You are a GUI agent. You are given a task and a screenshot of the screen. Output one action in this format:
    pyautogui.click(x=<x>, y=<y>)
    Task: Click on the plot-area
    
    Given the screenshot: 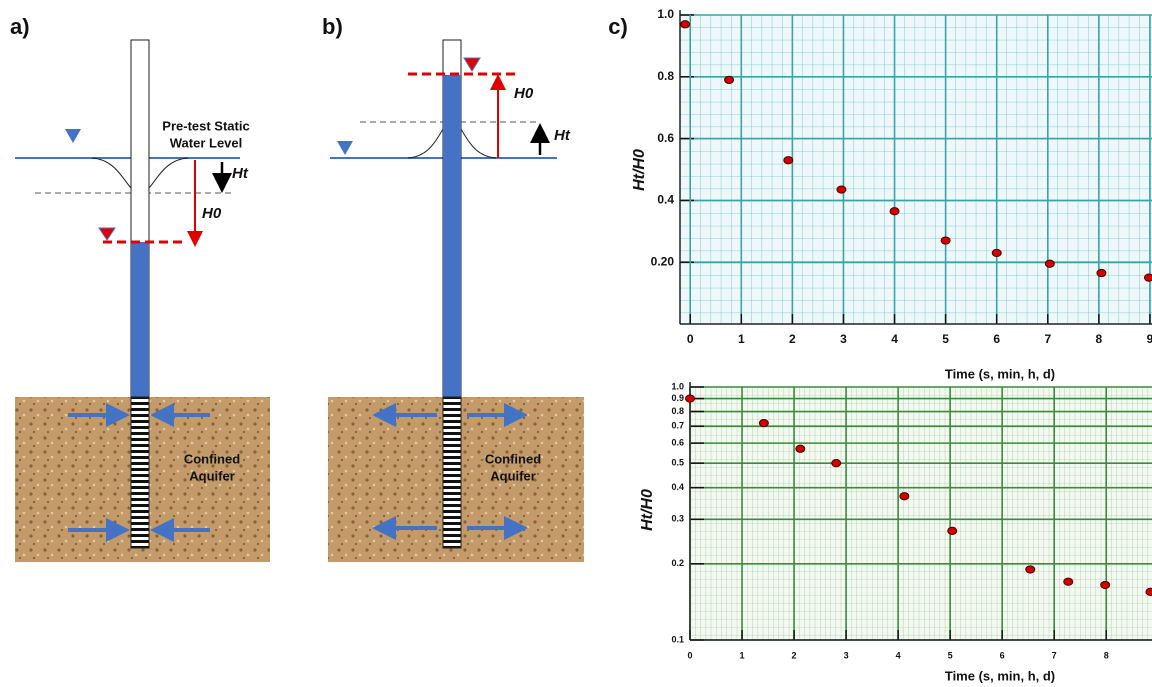 What is the action you would take?
    pyautogui.click(x=921, y=513)
    